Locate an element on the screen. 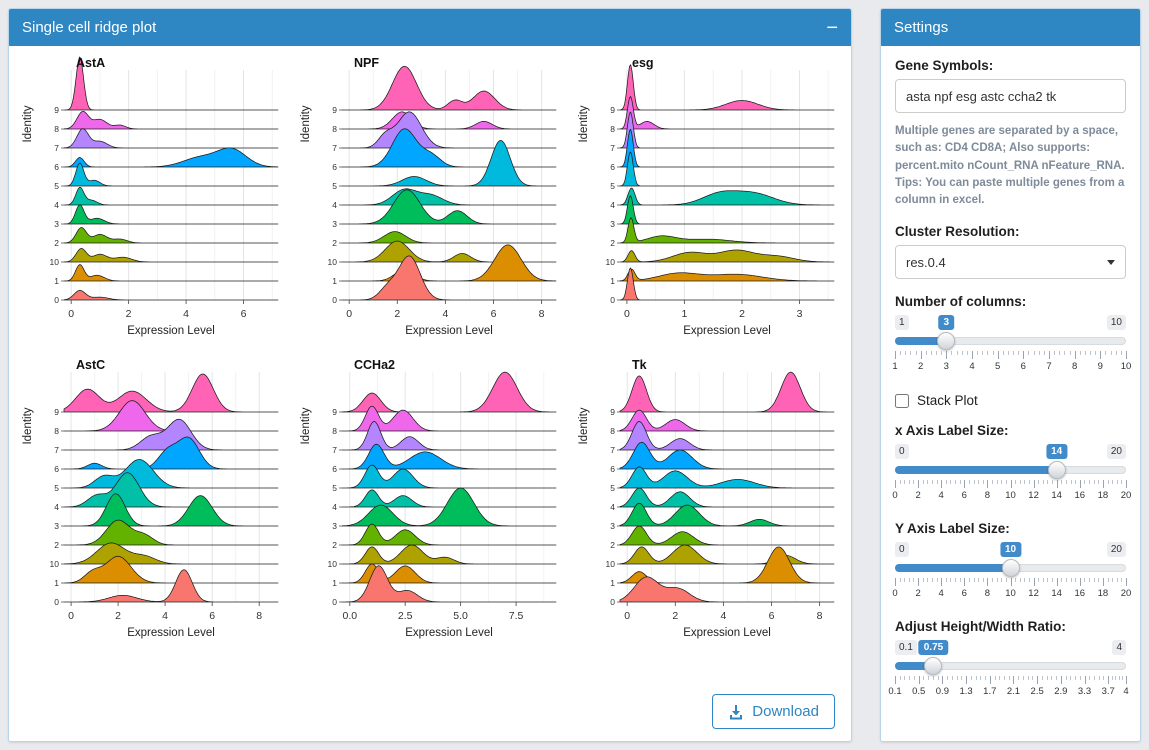 Image resolution: width=1149 pixels, height=750 pixels. plot-title: NPF is located at coordinates (366, 63).